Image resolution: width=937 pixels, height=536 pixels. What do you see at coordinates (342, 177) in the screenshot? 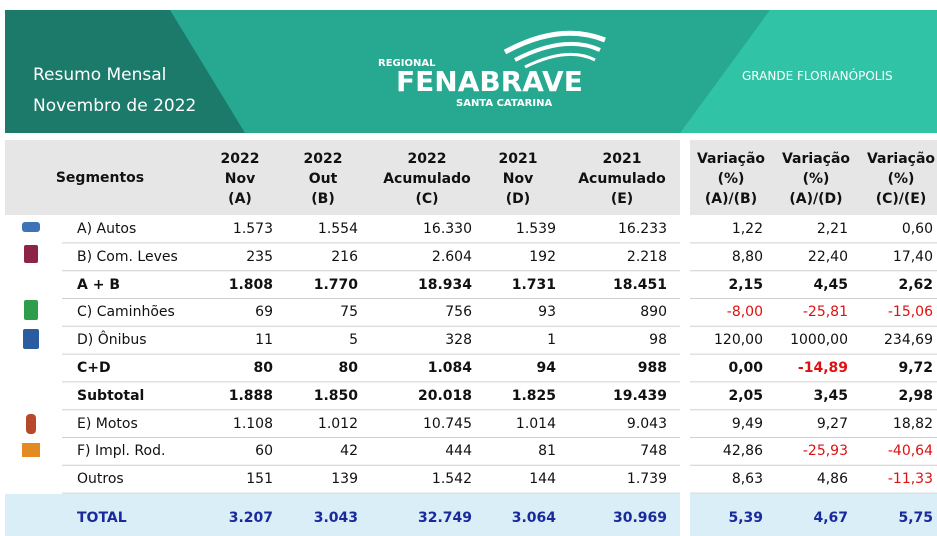
I see `header-row-bg` at bounding box center [342, 177].